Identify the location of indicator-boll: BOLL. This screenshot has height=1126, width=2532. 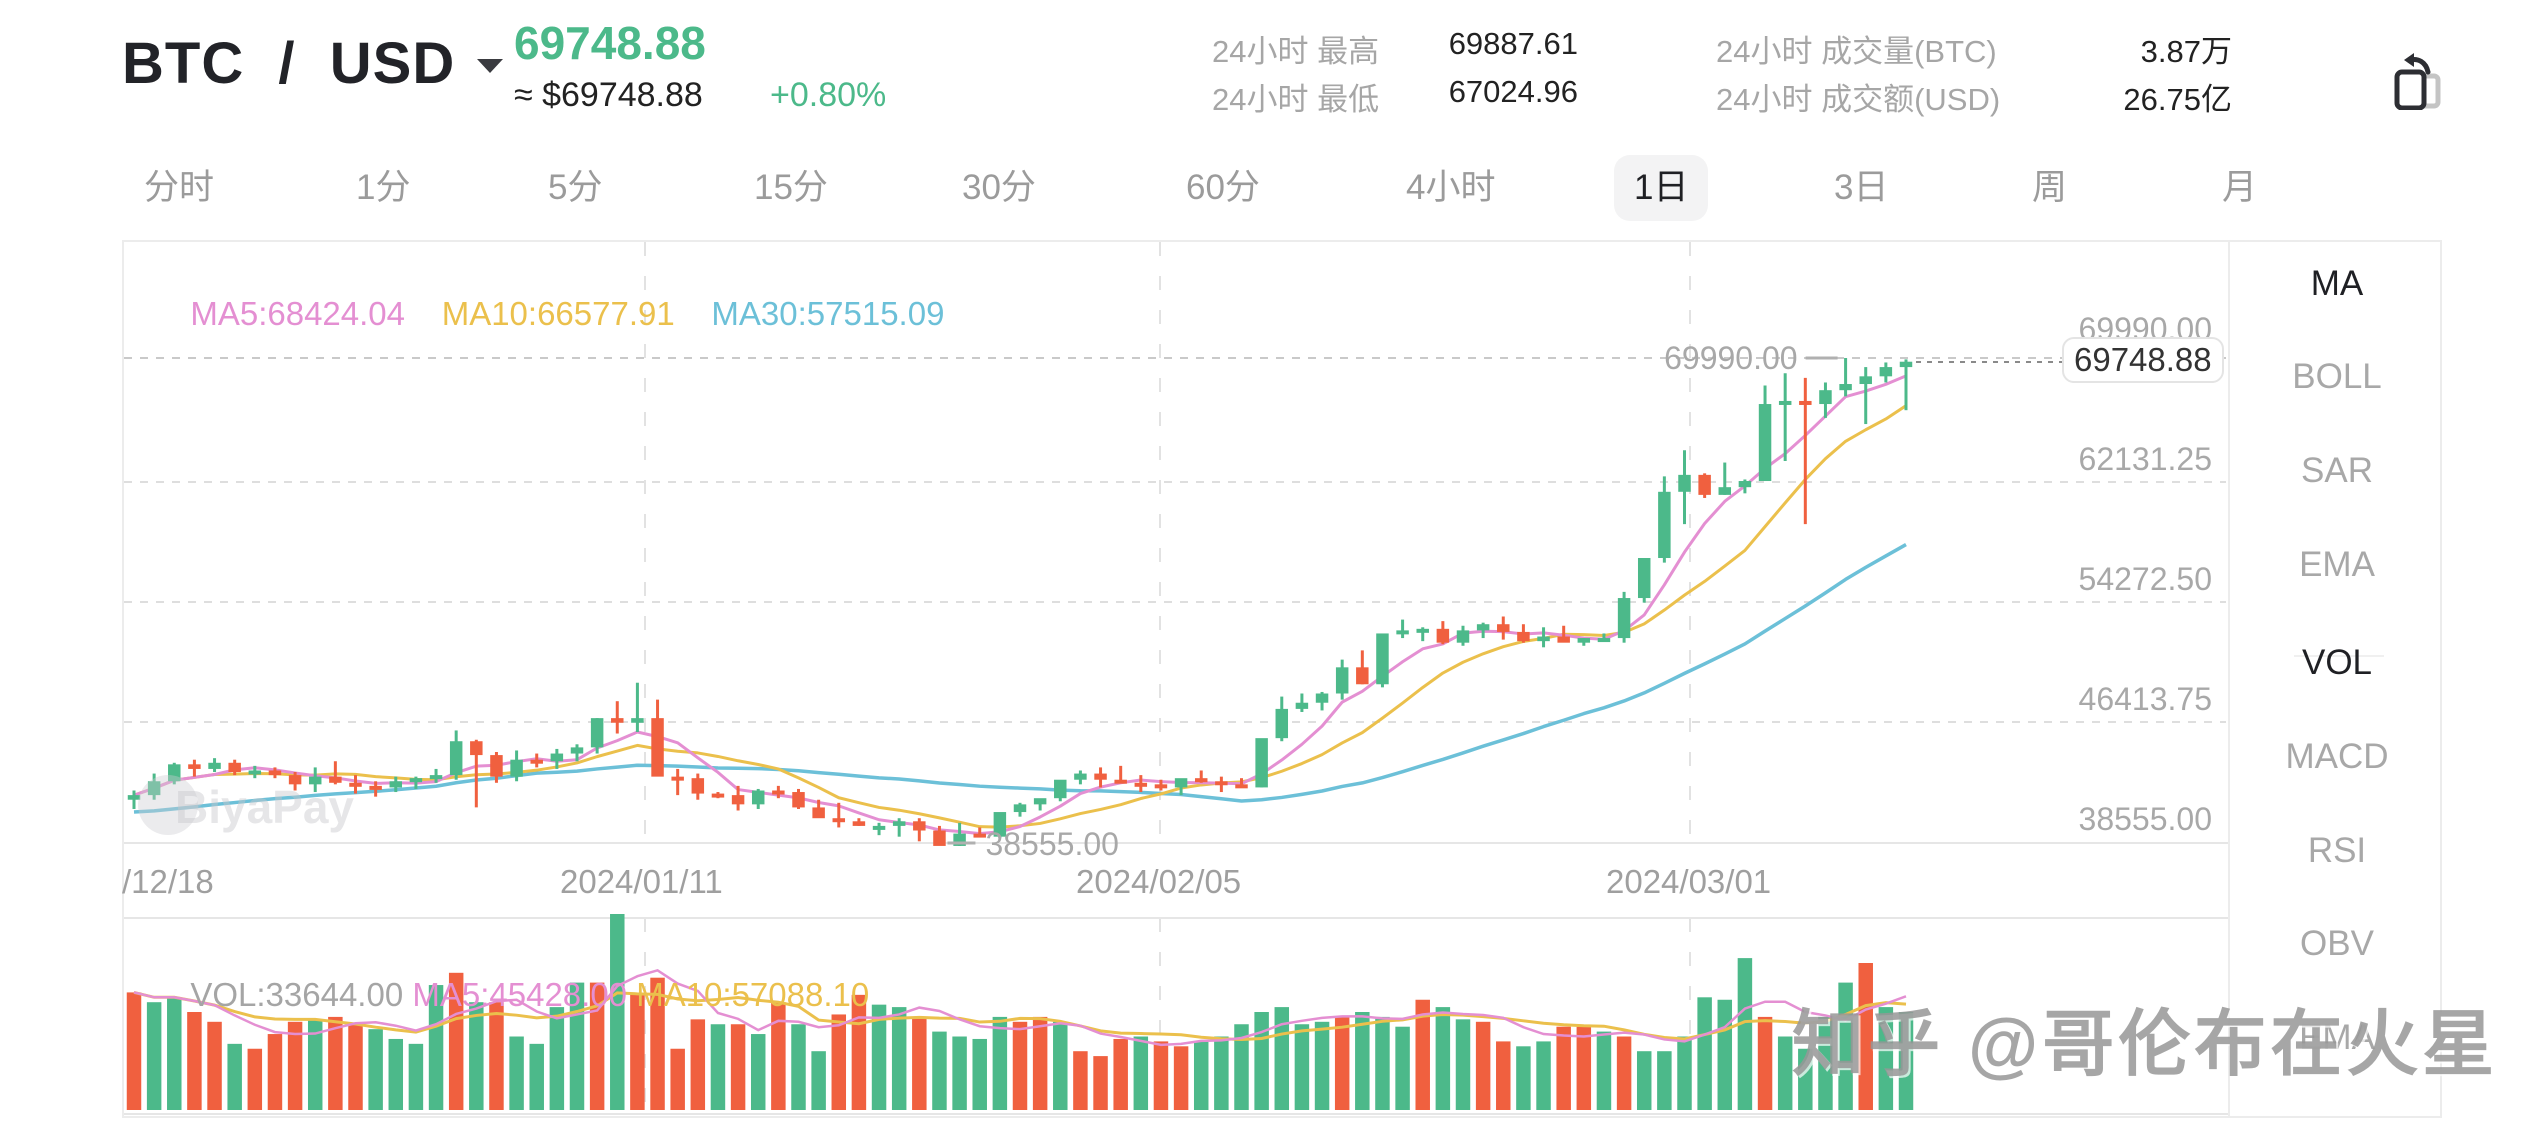
(2337, 376).